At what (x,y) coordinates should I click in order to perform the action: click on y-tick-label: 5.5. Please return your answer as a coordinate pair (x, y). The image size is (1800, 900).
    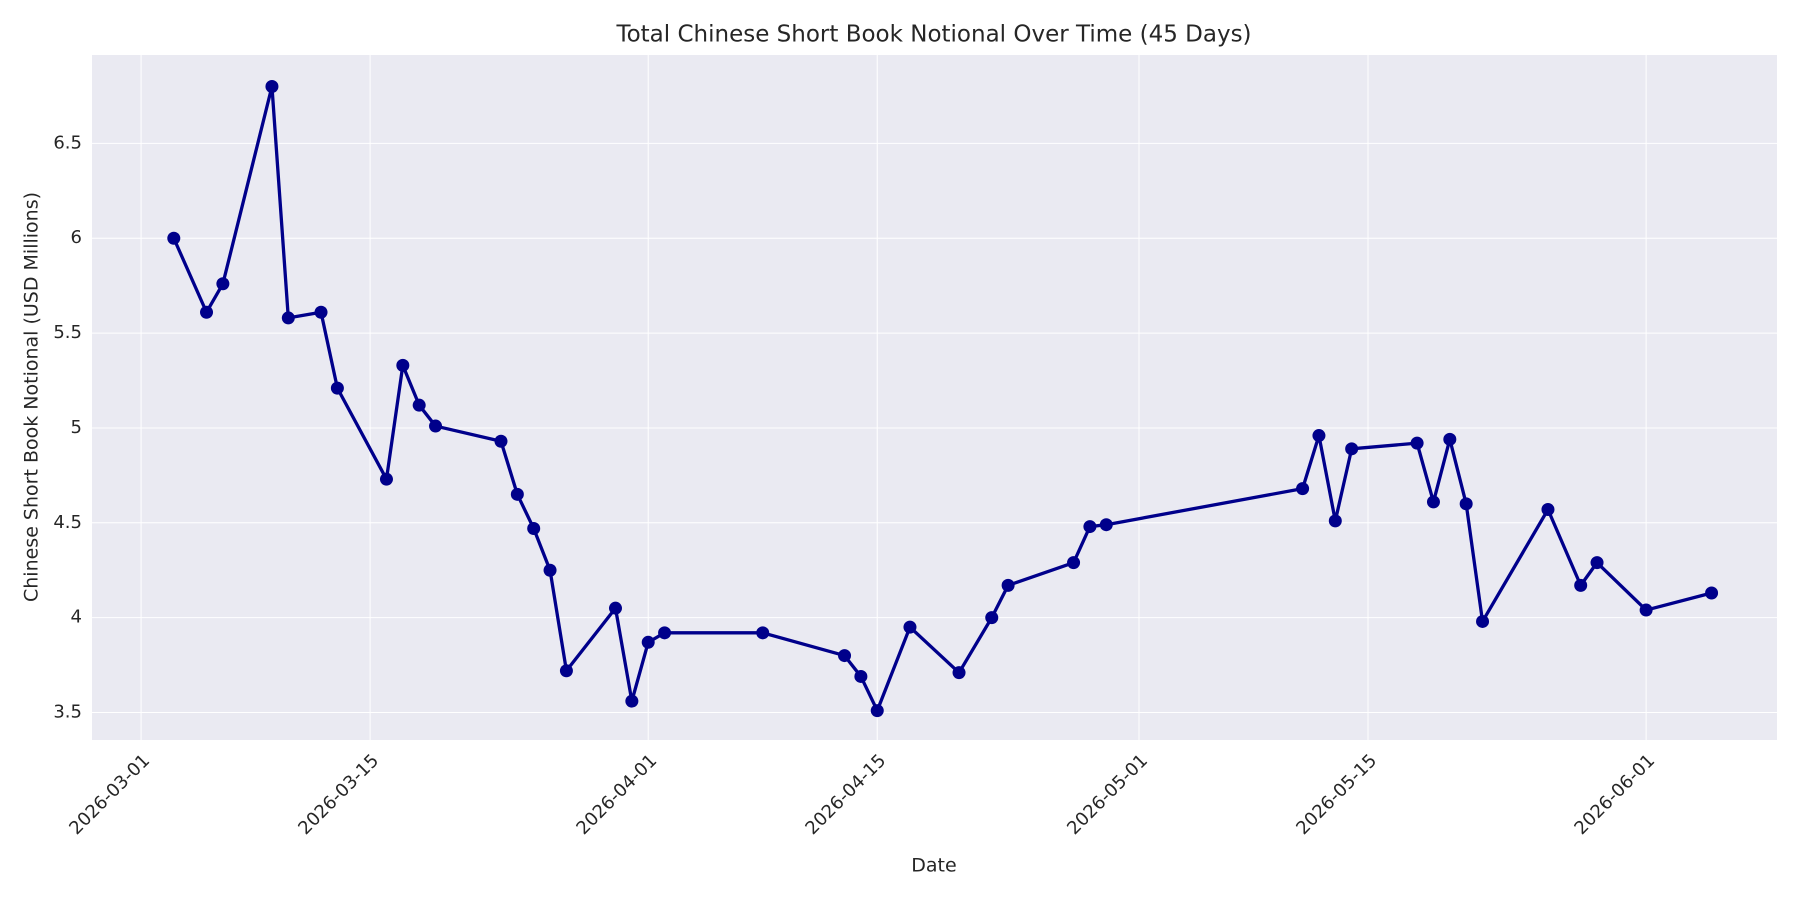
    Looking at the image, I should click on (67, 332).